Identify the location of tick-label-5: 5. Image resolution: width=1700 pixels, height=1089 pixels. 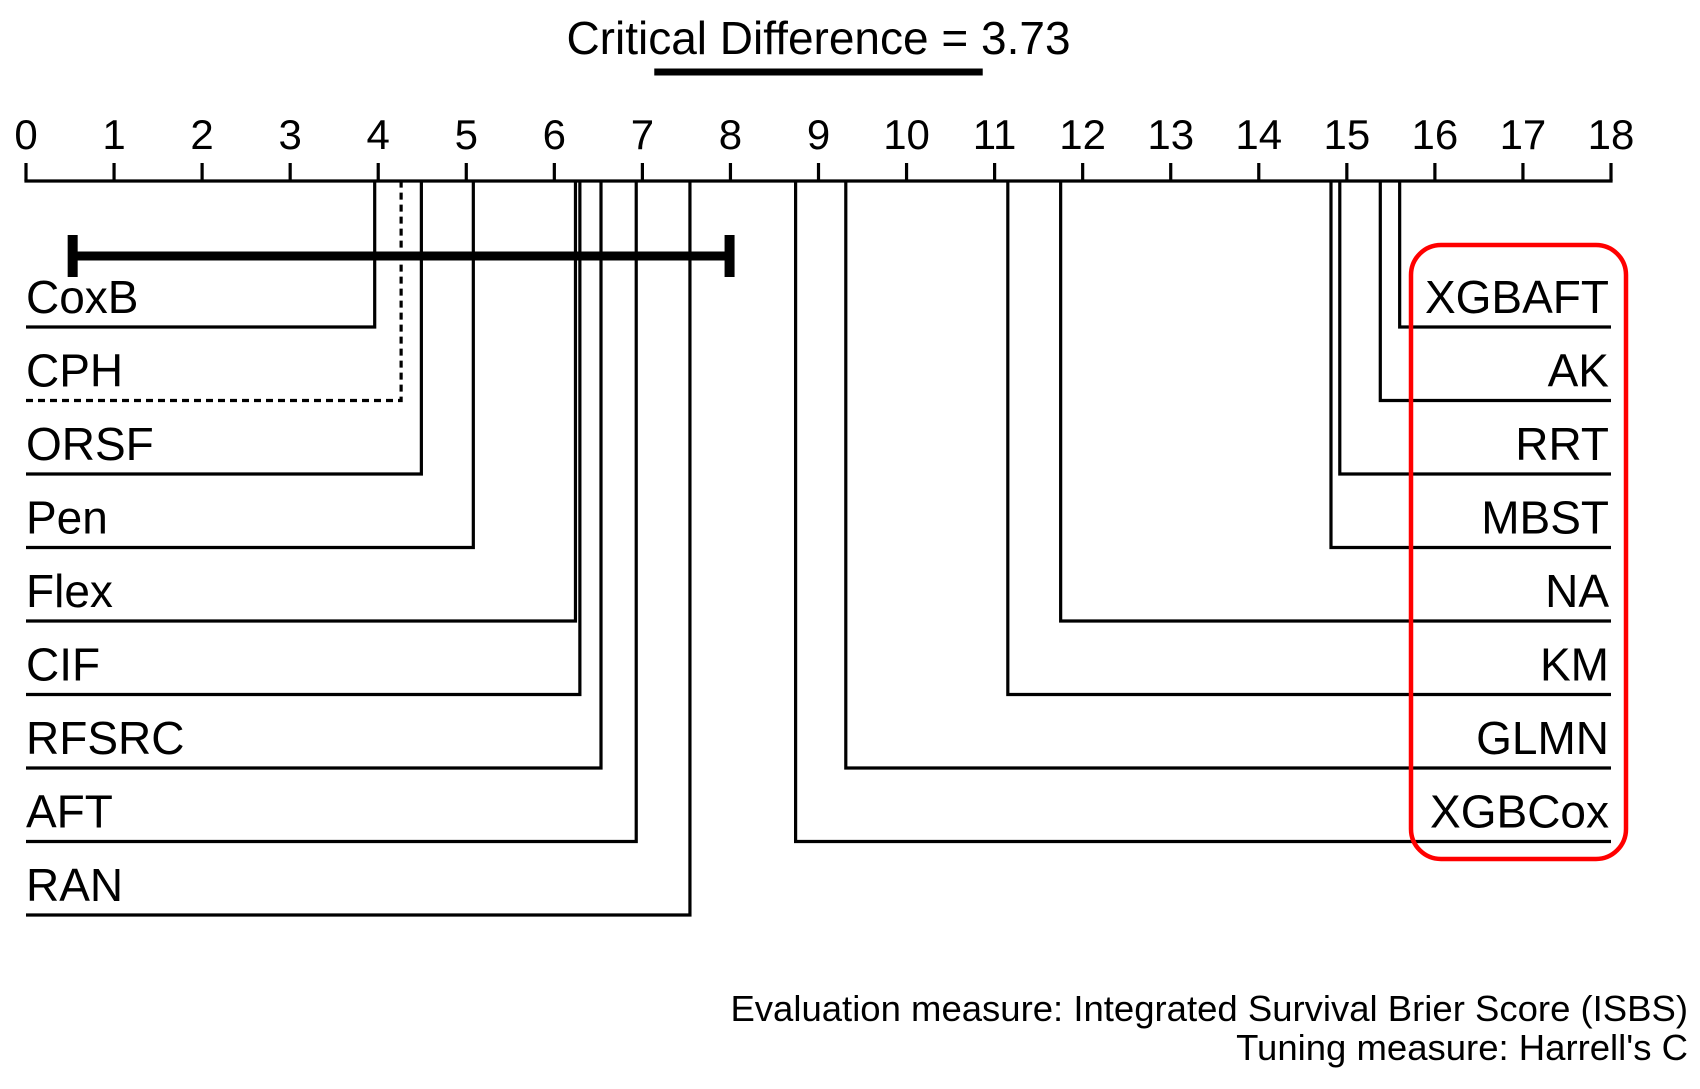
(466, 134).